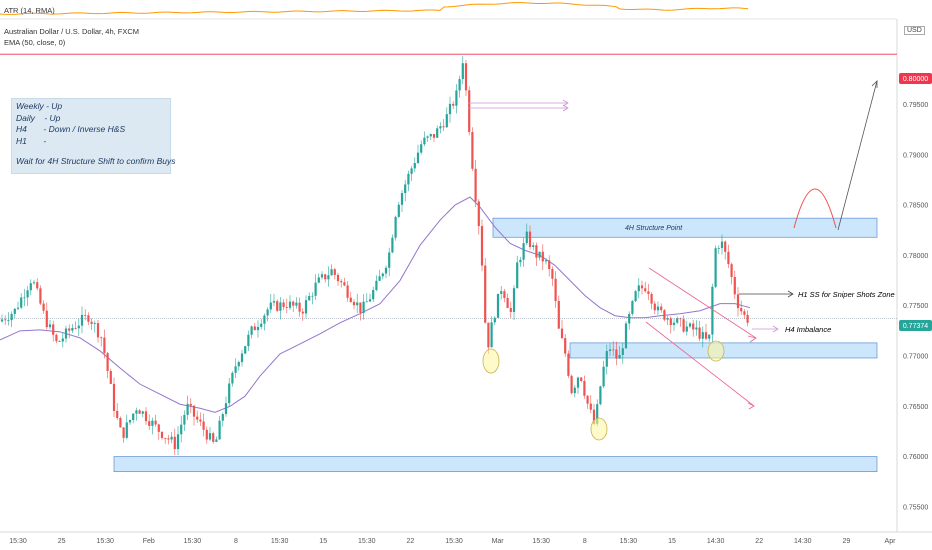 The image size is (932, 550). I want to click on ema-legend: EMA (50, close, 0), so click(35, 42).